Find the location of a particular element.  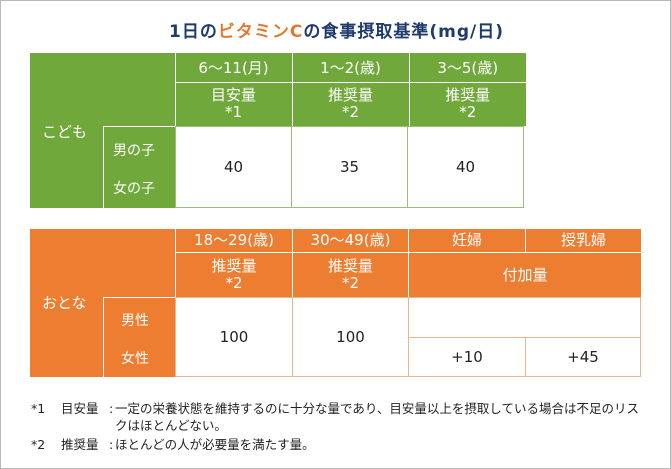

kids-value-cell-1: 40 is located at coordinates (233, 167).